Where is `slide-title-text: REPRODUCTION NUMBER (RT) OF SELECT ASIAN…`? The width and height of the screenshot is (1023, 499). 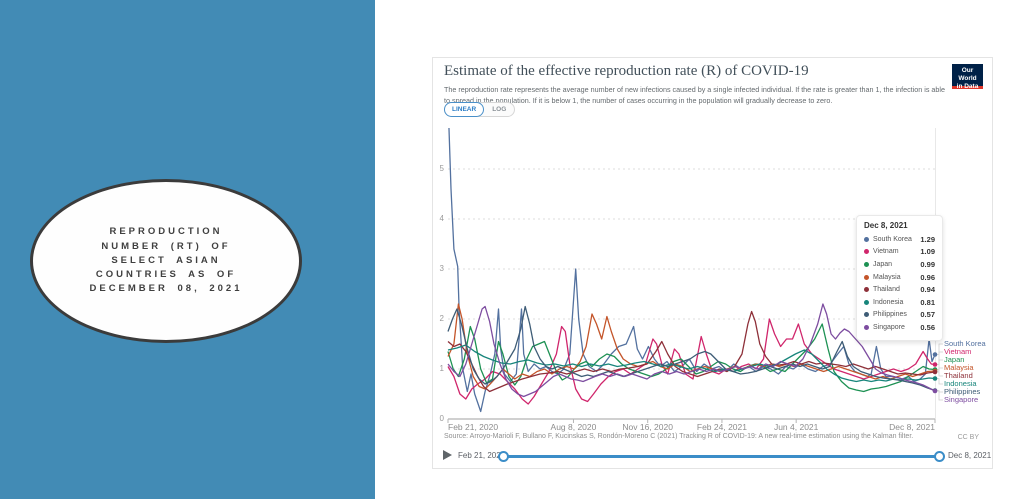 slide-title-text: REPRODUCTION NUMBER (RT) OF SELECT ASIAN… is located at coordinates (166, 260).